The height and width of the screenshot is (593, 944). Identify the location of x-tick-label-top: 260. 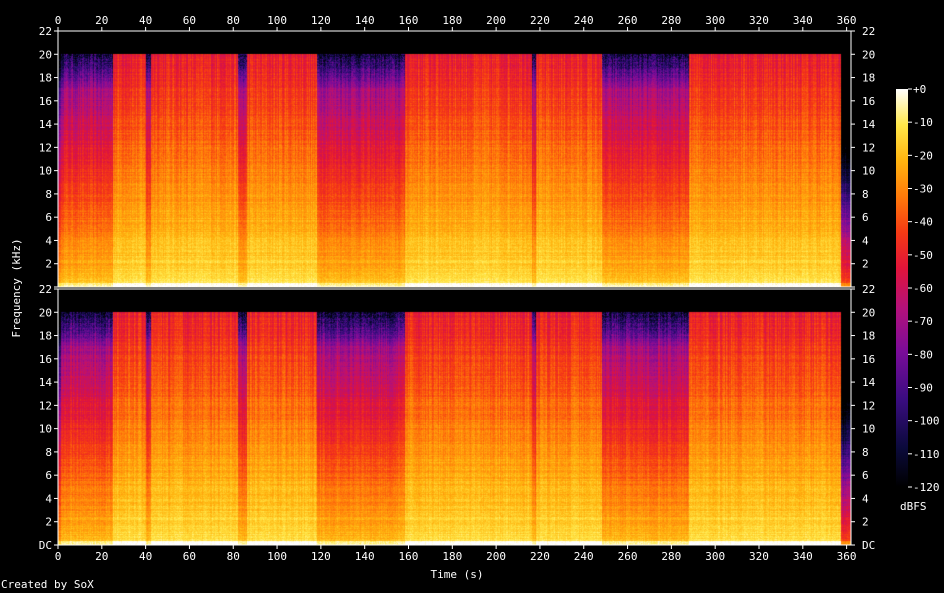
(628, 20).